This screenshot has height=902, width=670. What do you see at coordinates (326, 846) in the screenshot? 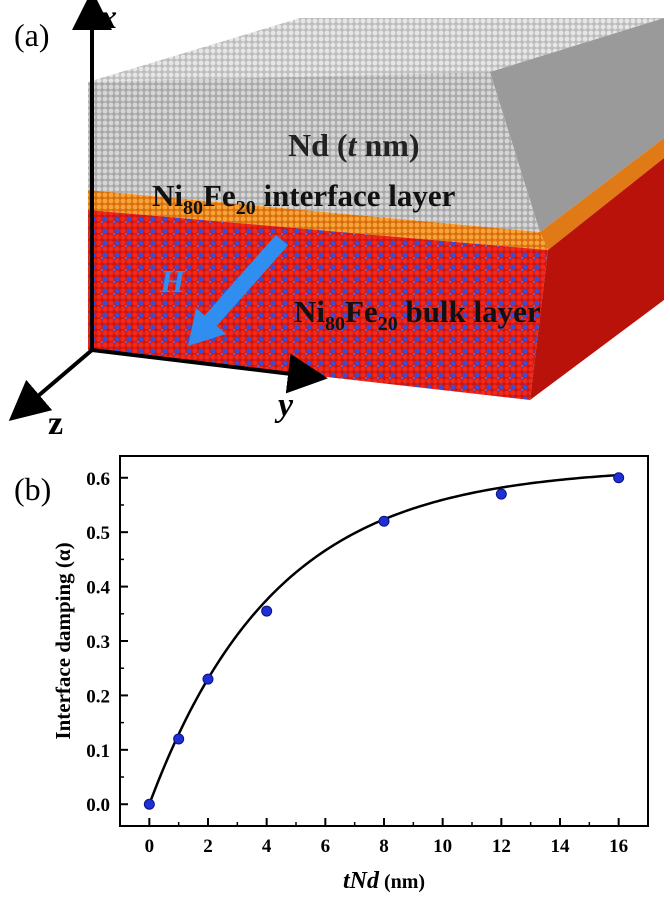
I see `x-tick-label: 6` at bounding box center [326, 846].